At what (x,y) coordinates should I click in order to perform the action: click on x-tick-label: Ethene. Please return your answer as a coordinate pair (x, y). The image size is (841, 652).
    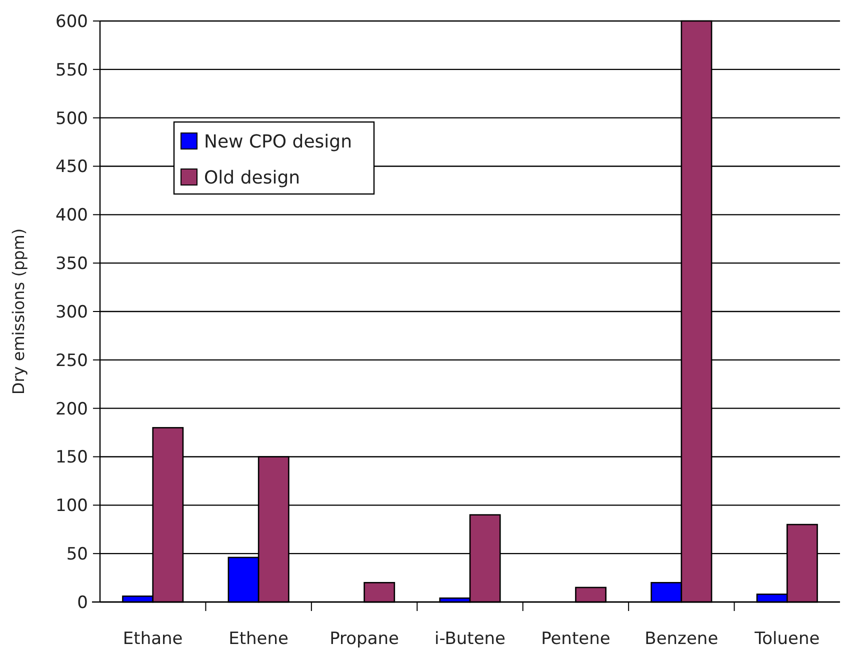
    Looking at the image, I should click on (258, 639).